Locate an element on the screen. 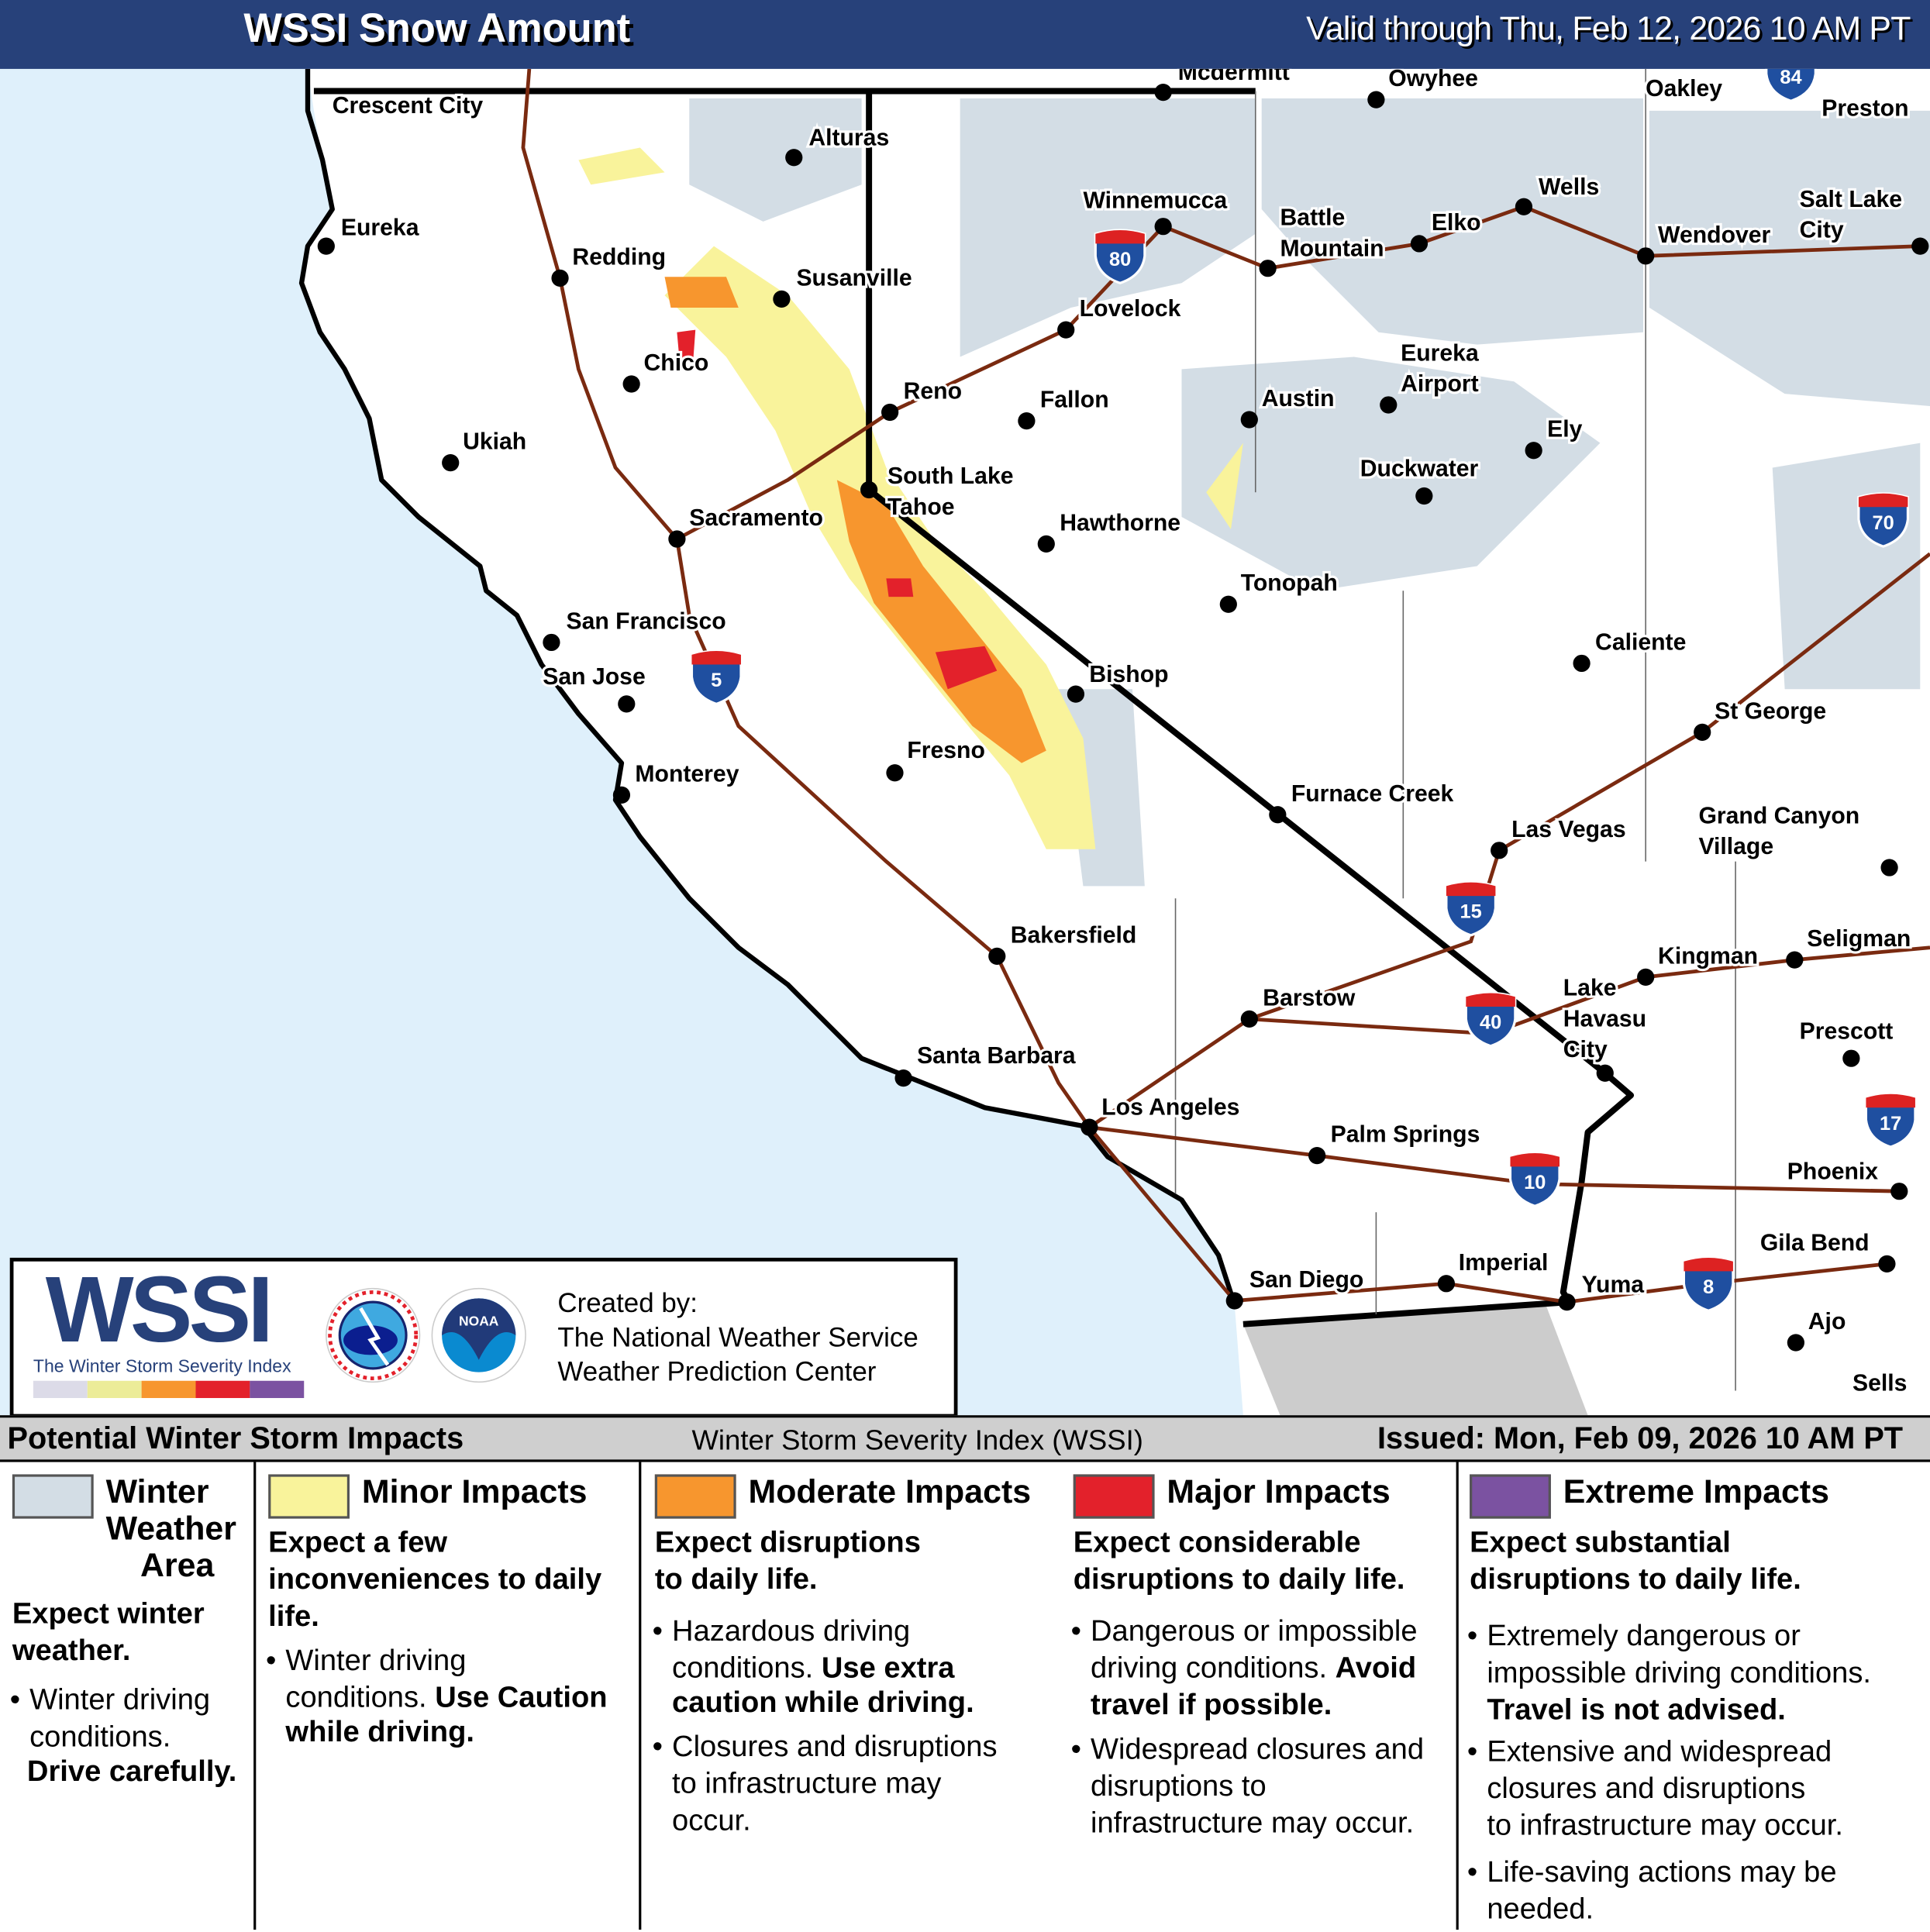 Image resolution: width=1930 pixels, height=1932 pixels. interstate-number: 70 is located at coordinates (1883, 523).